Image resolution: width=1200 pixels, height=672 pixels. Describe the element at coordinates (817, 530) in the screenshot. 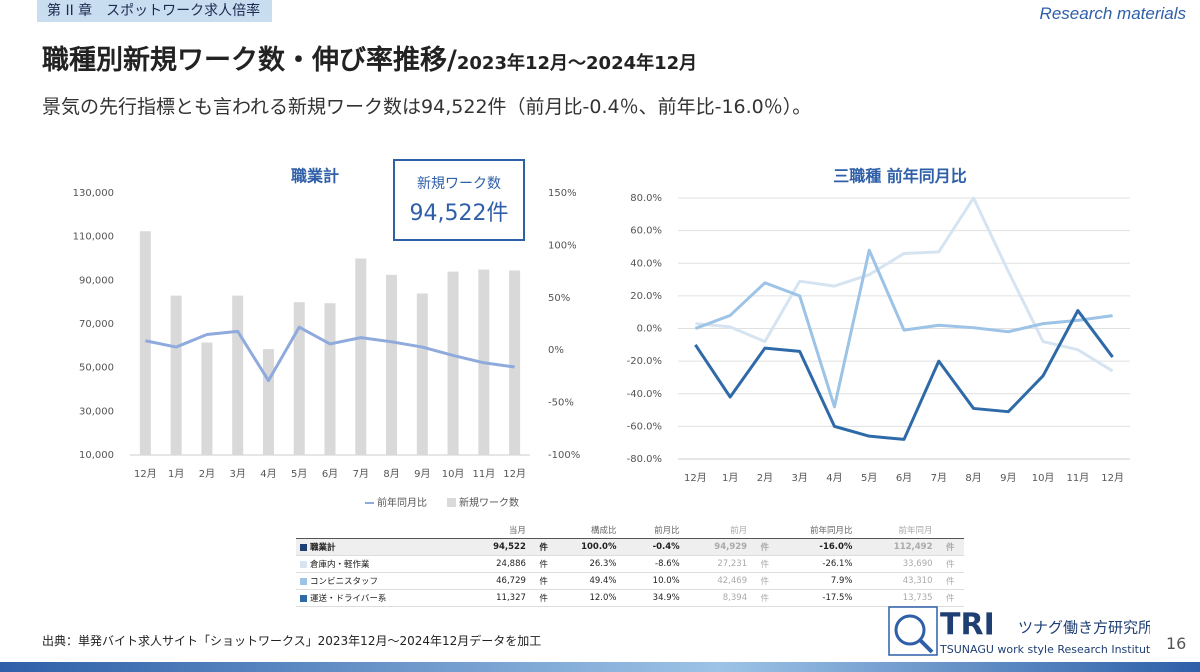

I see `column-header: 前年同月比` at that location.